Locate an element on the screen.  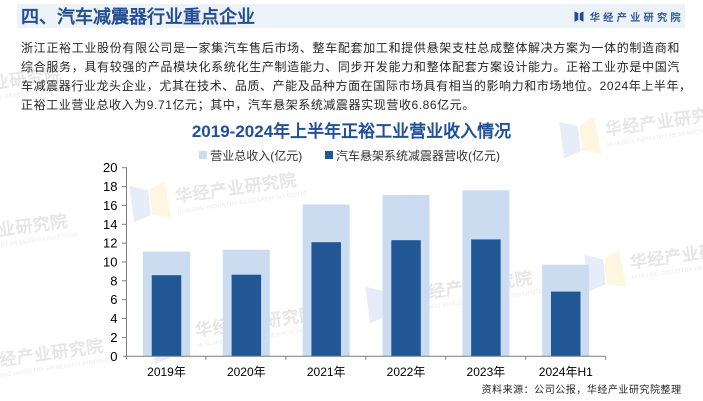
svg-text: 2 is located at coordinates (113, 337).